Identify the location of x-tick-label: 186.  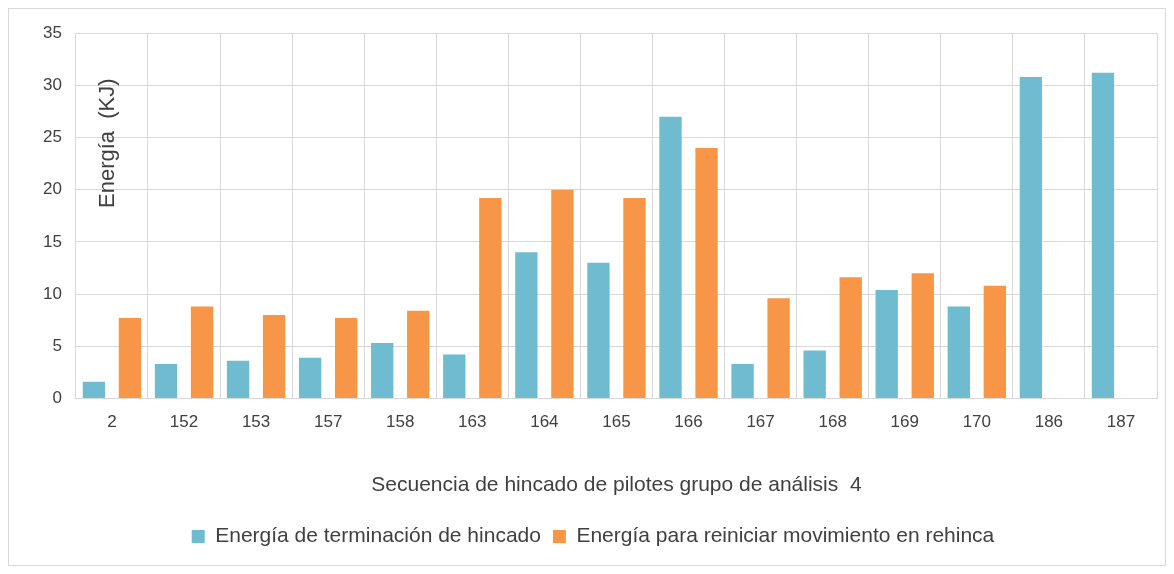
(1049, 422).